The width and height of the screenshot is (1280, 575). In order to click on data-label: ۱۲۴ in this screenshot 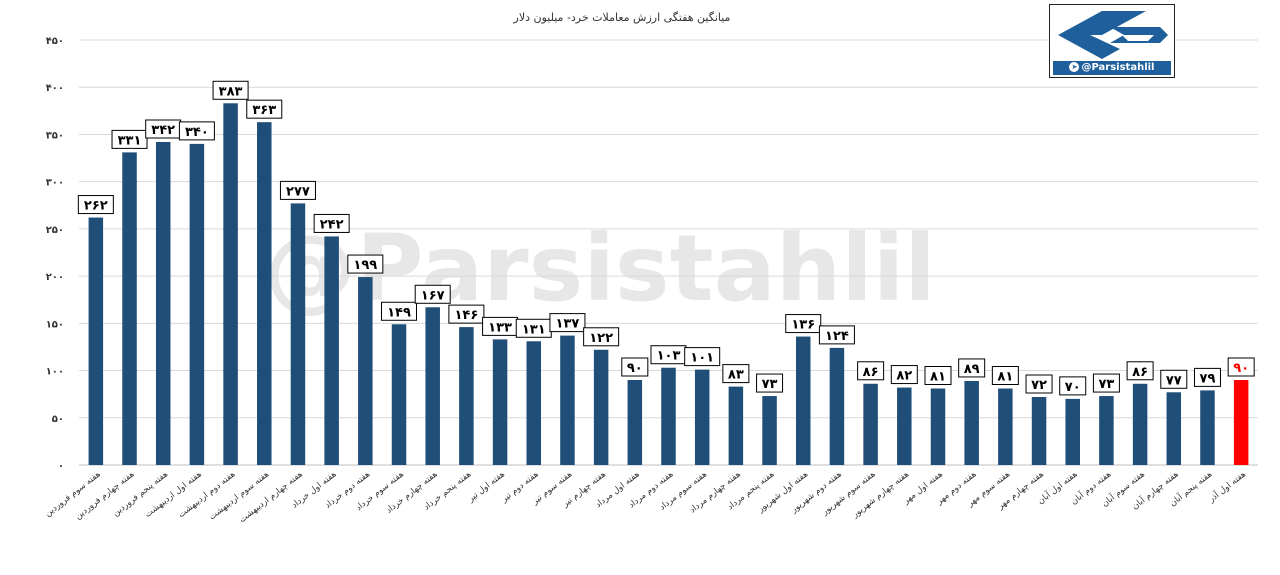, I will do `click(837, 336)`.